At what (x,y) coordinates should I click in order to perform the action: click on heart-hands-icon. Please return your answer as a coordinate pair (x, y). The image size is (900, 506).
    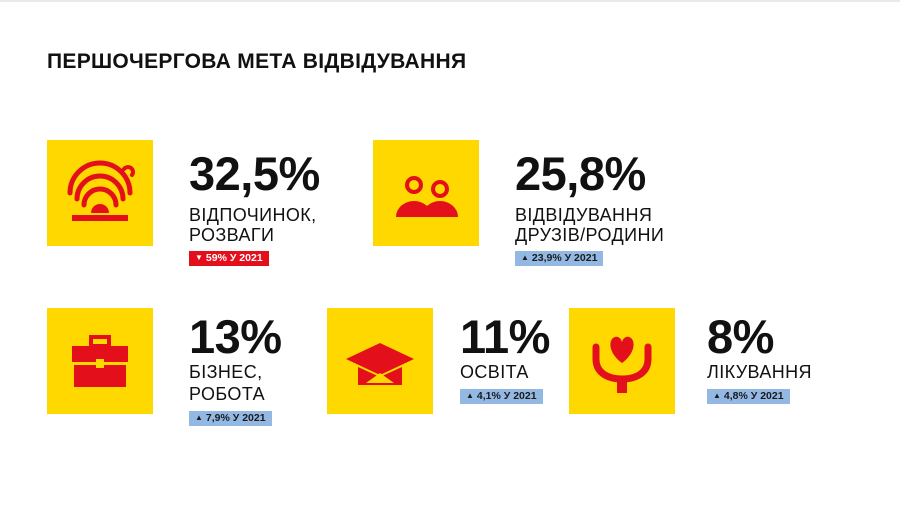
    Looking at the image, I should click on (622, 364).